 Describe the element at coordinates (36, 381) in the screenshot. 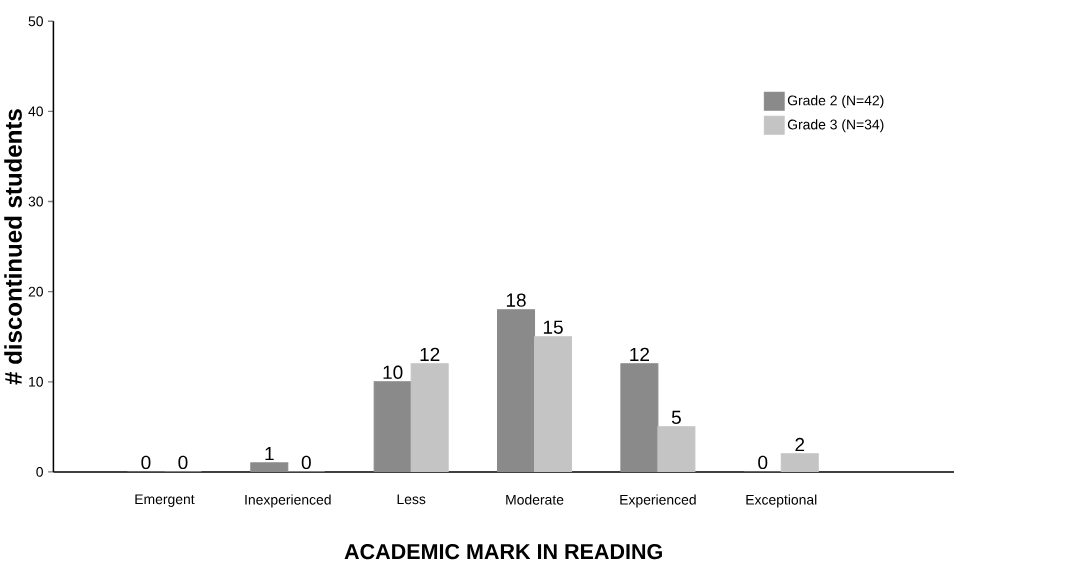

I see `y-tick-label: 10` at that location.